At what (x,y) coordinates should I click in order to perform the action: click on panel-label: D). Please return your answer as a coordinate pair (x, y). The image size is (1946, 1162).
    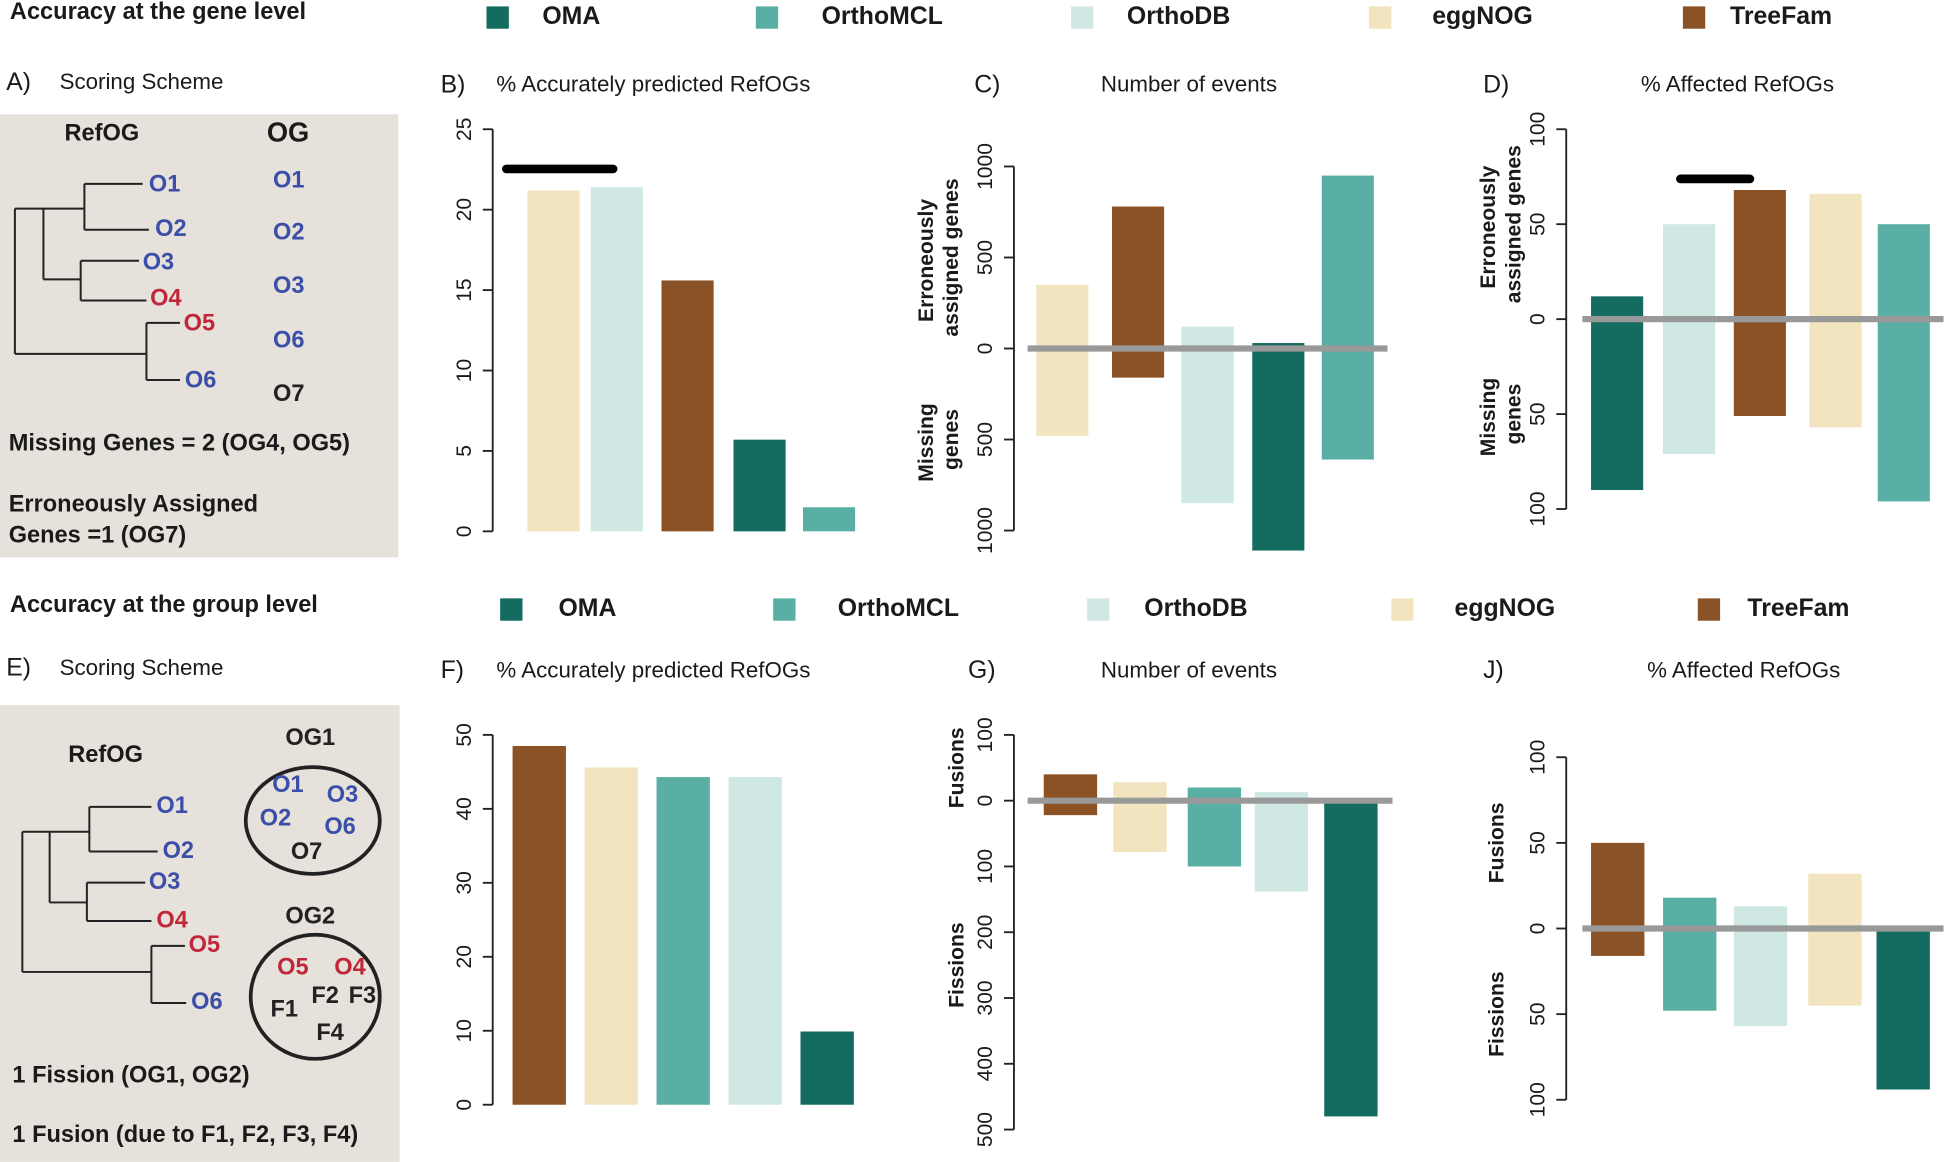
    Looking at the image, I should click on (1496, 84).